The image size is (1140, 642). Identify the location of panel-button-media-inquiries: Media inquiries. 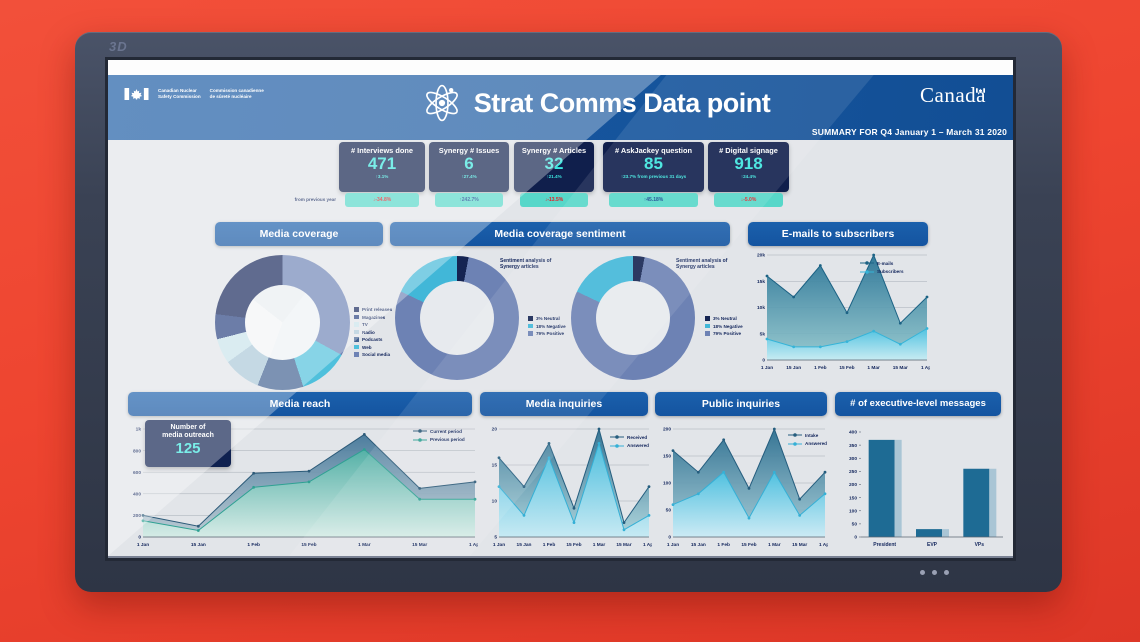
(564, 404).